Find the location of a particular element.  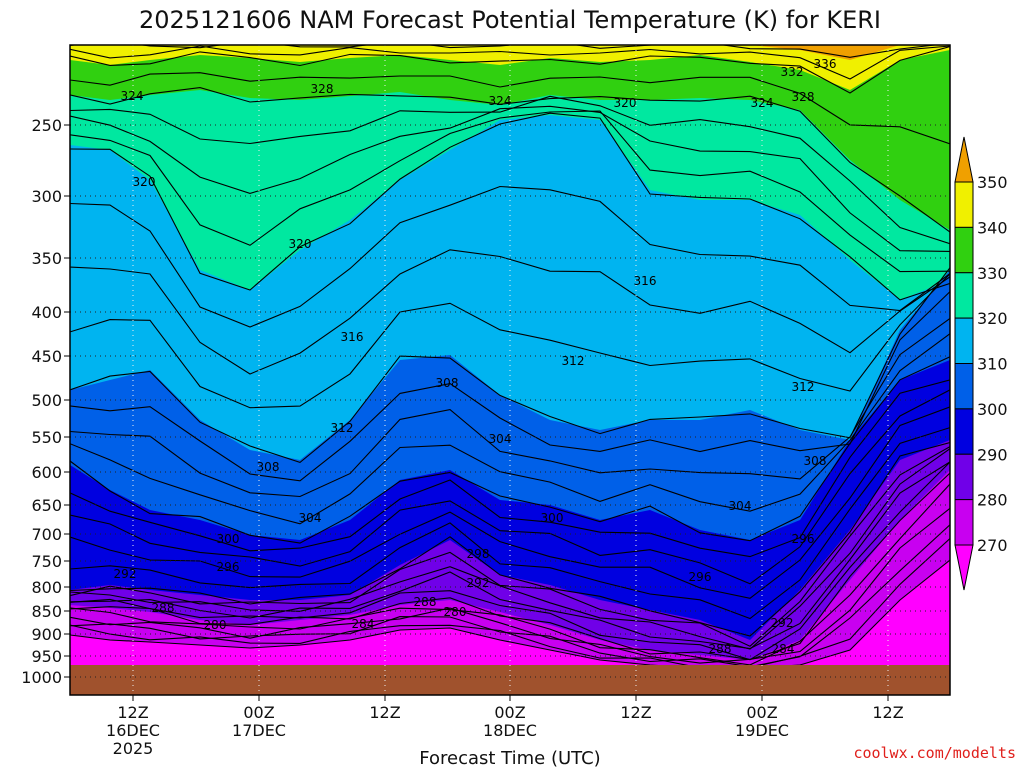

contour-label: 288 is located at coordinates (163, 608).